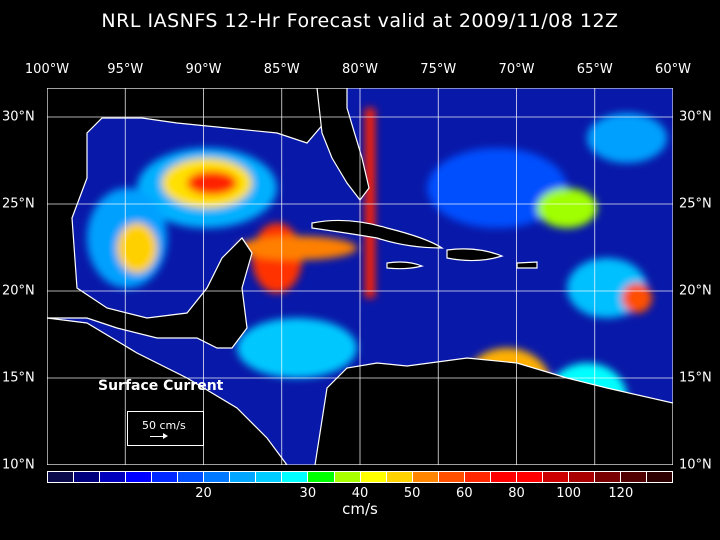 This screenshot has height=540, width=720. Describe the element at coordinates (621, 493) in the screenshot. I see `colorbar-tick-label: 120` at that location.